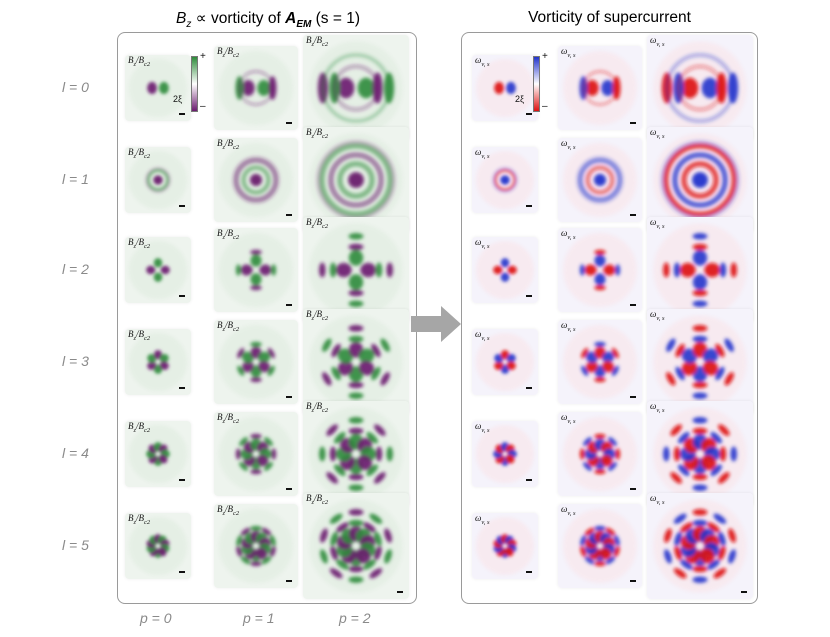 The height and width of the screenshot is (637, 830). Describe the element at coordinates (75, 87) in the screenshot. I see `row-label-l0: l = 0` at that location.